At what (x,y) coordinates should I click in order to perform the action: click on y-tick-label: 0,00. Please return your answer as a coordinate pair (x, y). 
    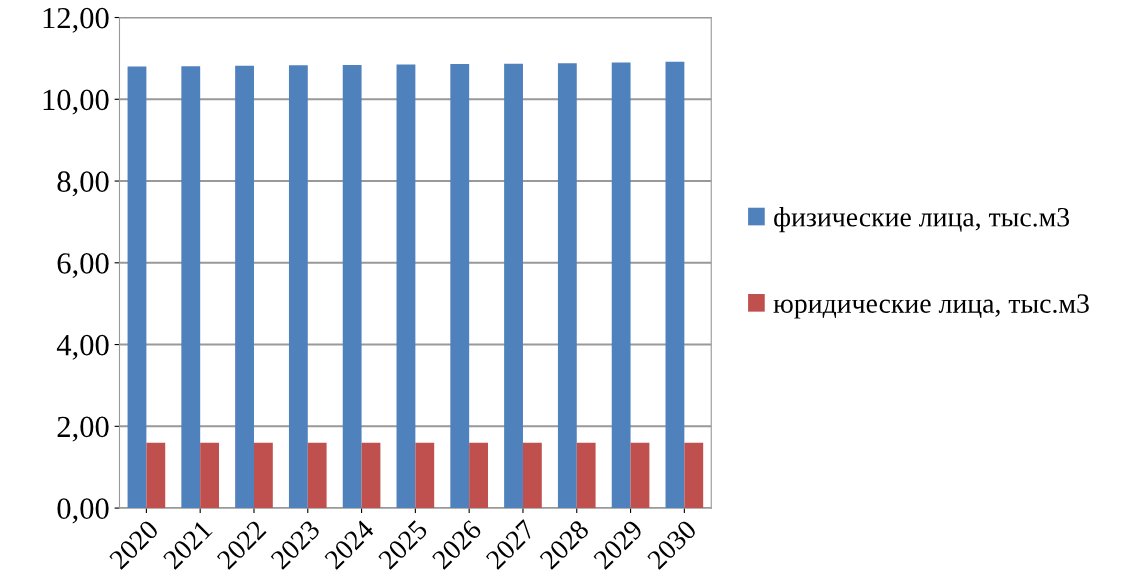
    Looking at the image, I should click on (83, 511).